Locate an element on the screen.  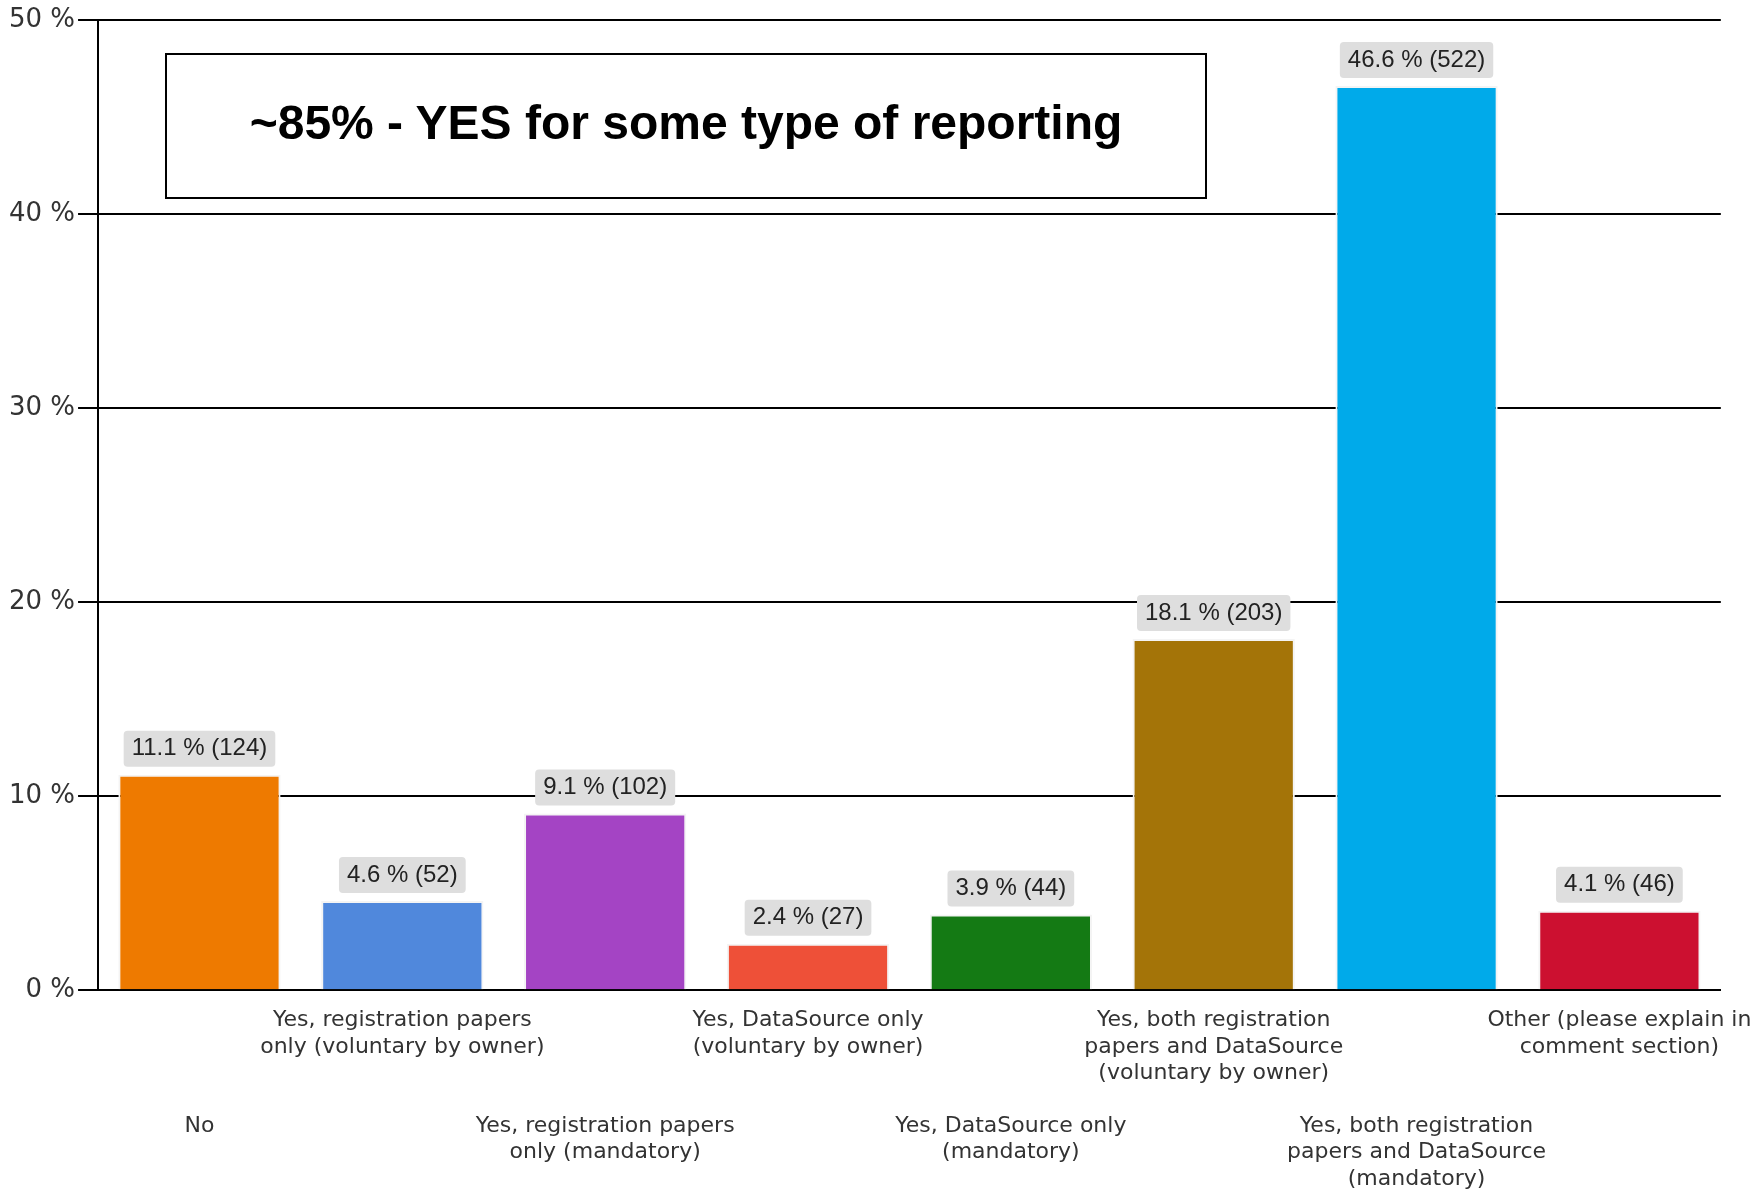
data-label: 4.6 % (52) is located at coordinates (402, 873).